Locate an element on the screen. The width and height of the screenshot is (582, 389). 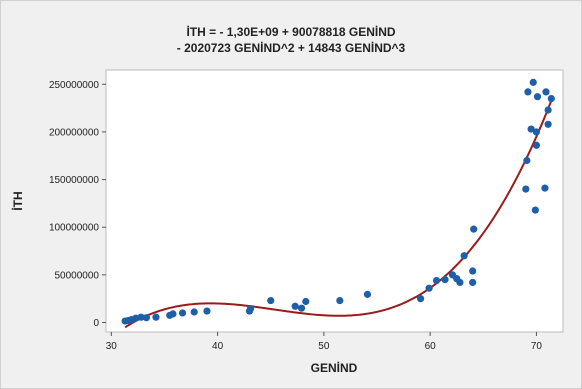
y-tick-label: 50000000 is located at coordinates (77, 275).